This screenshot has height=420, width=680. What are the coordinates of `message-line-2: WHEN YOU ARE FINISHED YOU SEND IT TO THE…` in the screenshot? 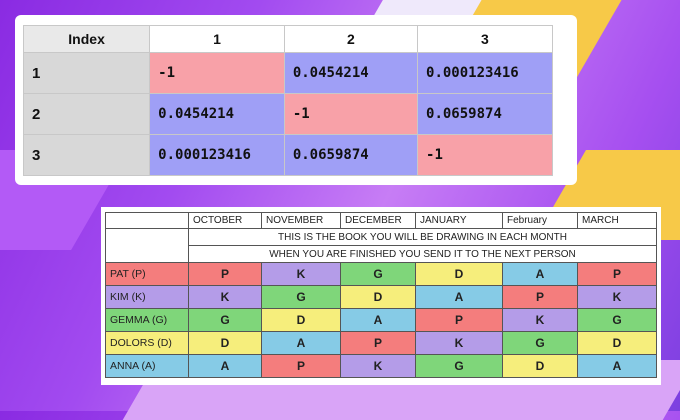 It's located at (422, 254).